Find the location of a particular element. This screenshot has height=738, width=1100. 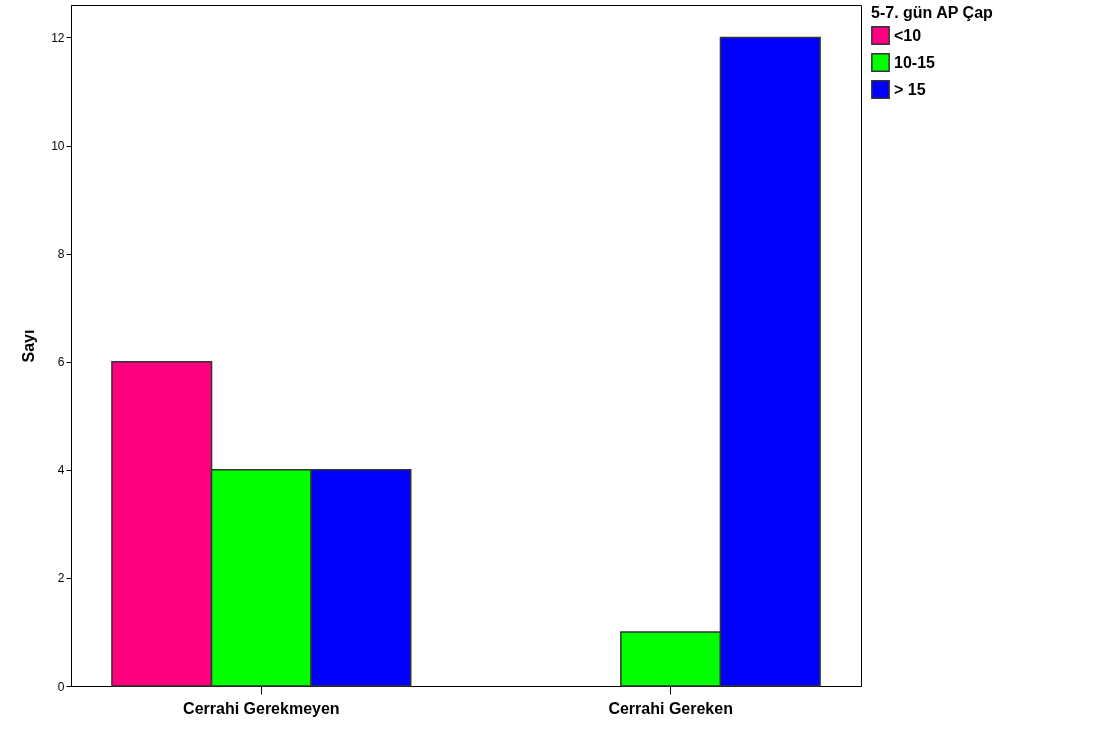

legend-label: > 15 is located at coordinates (910, 89).